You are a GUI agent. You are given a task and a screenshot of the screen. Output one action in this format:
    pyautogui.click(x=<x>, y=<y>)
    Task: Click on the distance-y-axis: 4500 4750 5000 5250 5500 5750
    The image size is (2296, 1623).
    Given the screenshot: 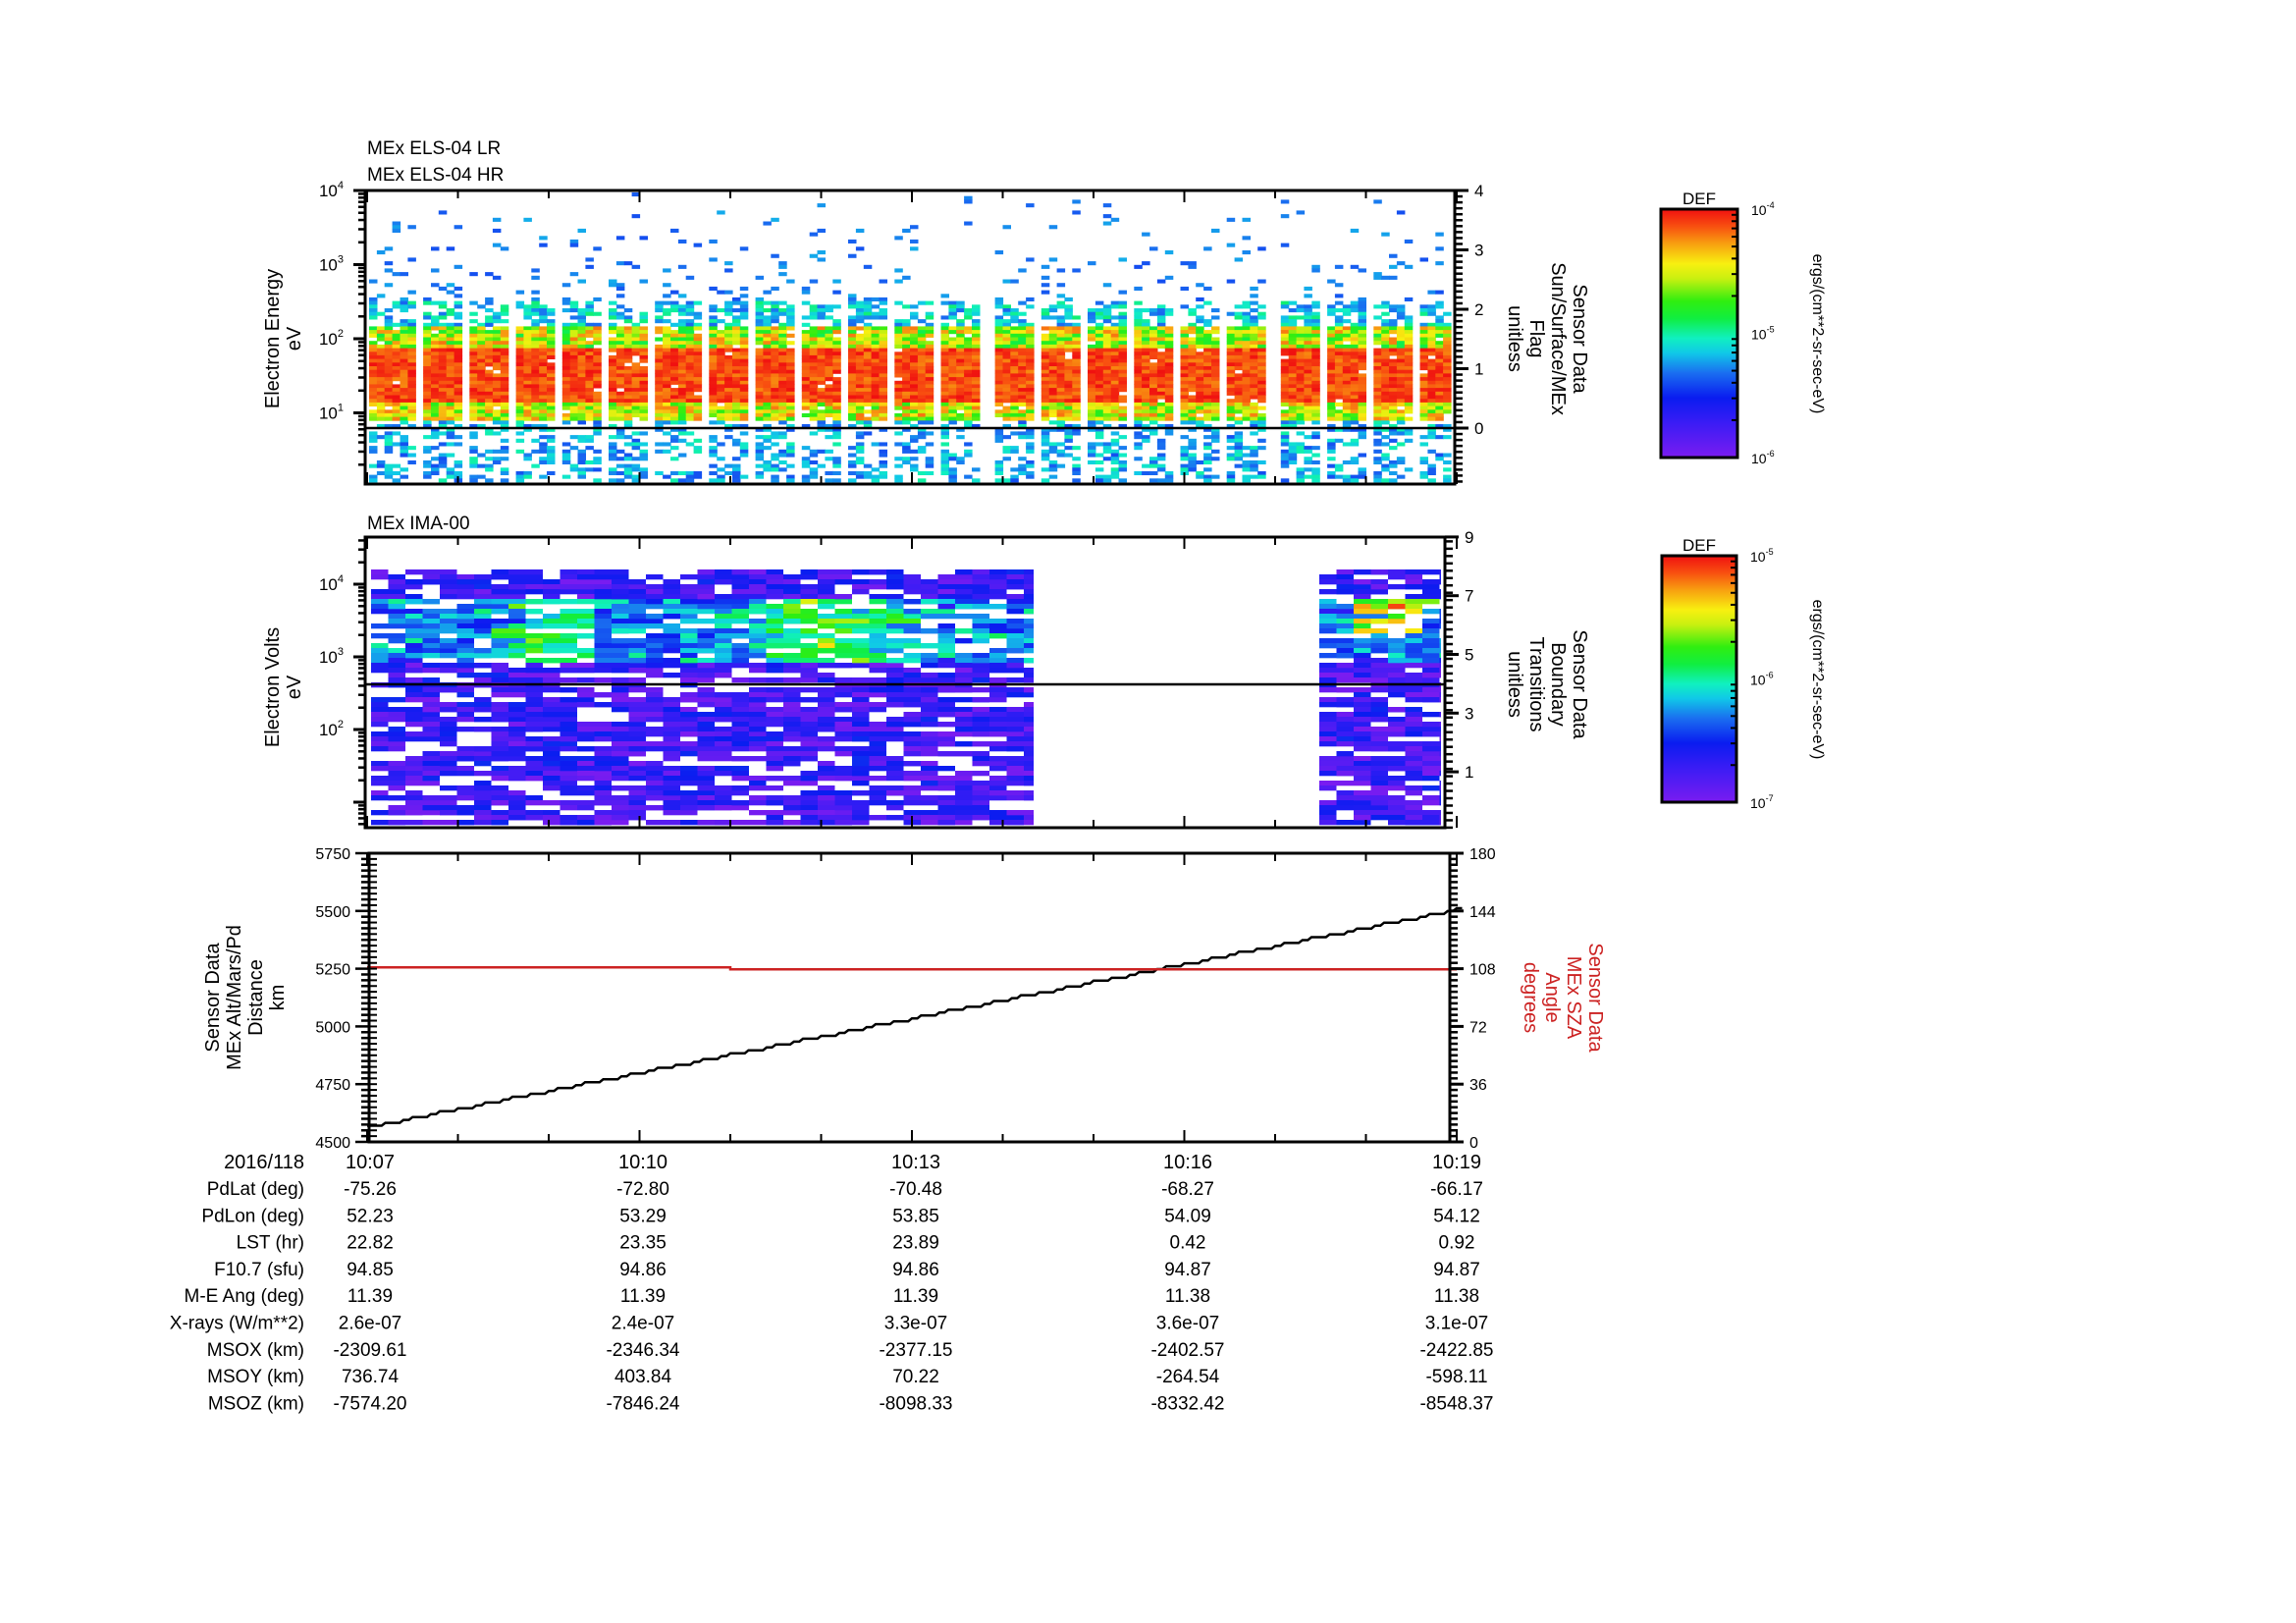 What is the action you would take?
    pyautogui.click(x=346, y=999)
    